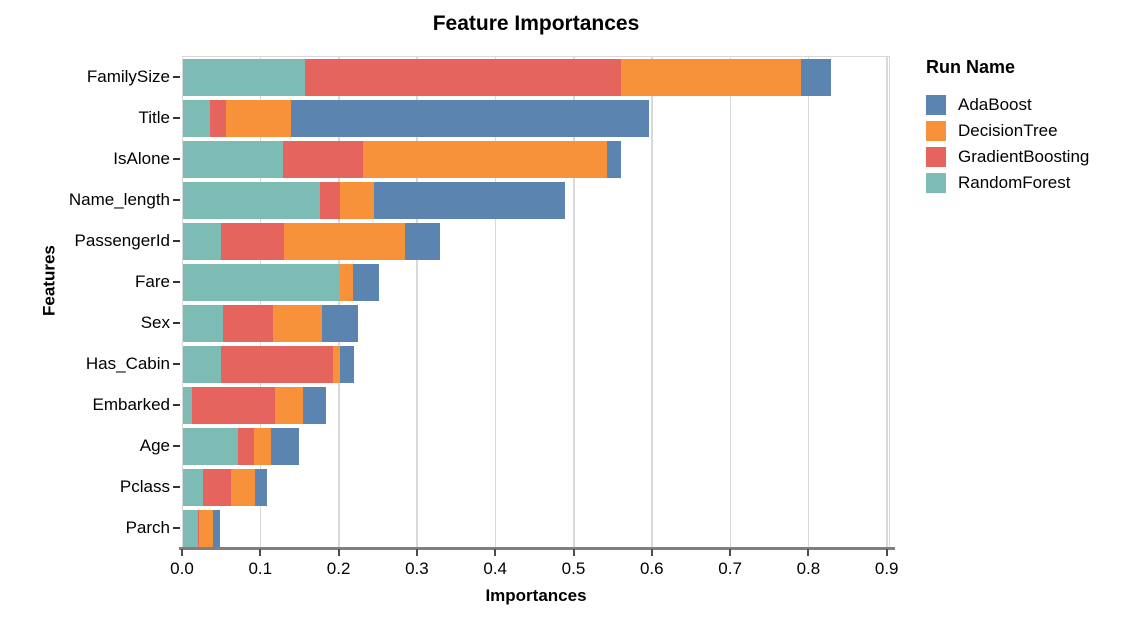 Image resolution: width=1136 pixels, height=642 pixels. Describe the element at coordinates (995, 104) in the screenshot. I see `legend-label: AdaBoost` at that location.